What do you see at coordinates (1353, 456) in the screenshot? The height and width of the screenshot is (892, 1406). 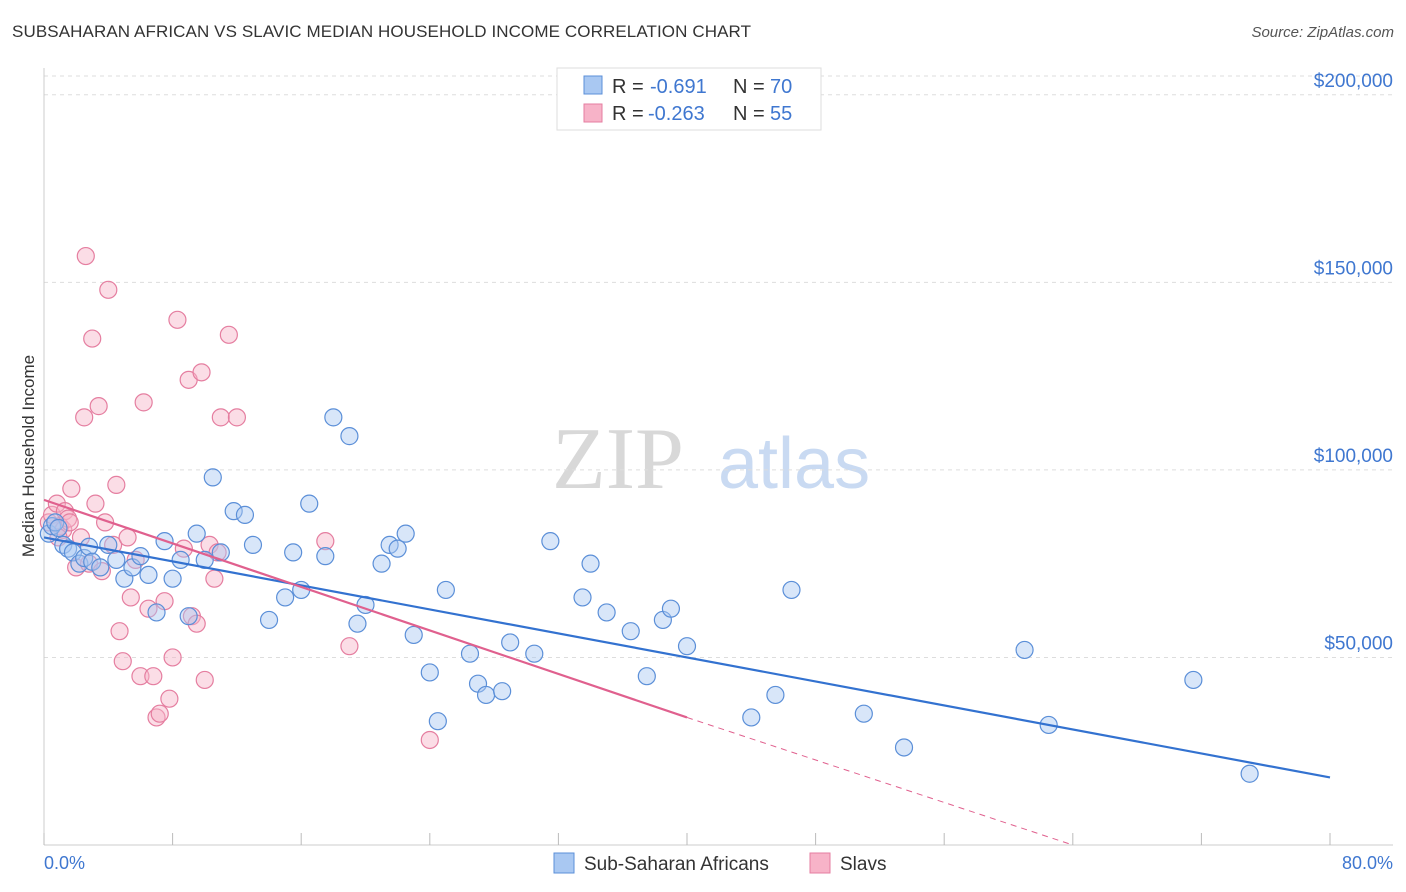 I see `y-tick-label: $100,000` at bounding box center [1353, 456].